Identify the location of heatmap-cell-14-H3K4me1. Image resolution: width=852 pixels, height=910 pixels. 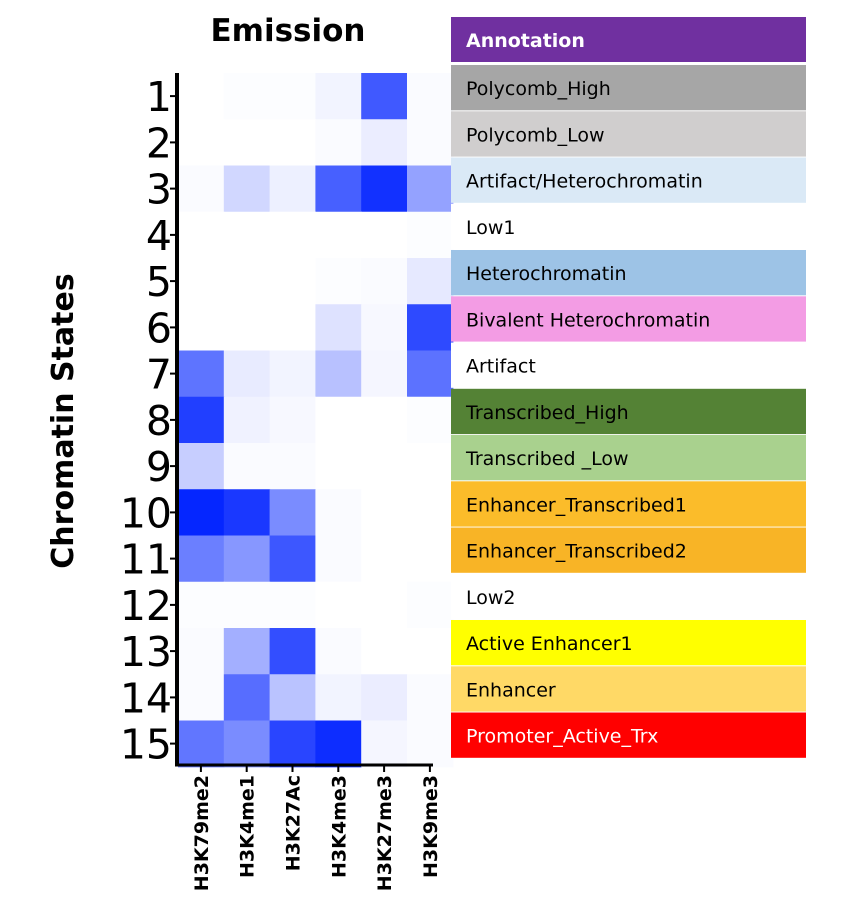
(247, 698).